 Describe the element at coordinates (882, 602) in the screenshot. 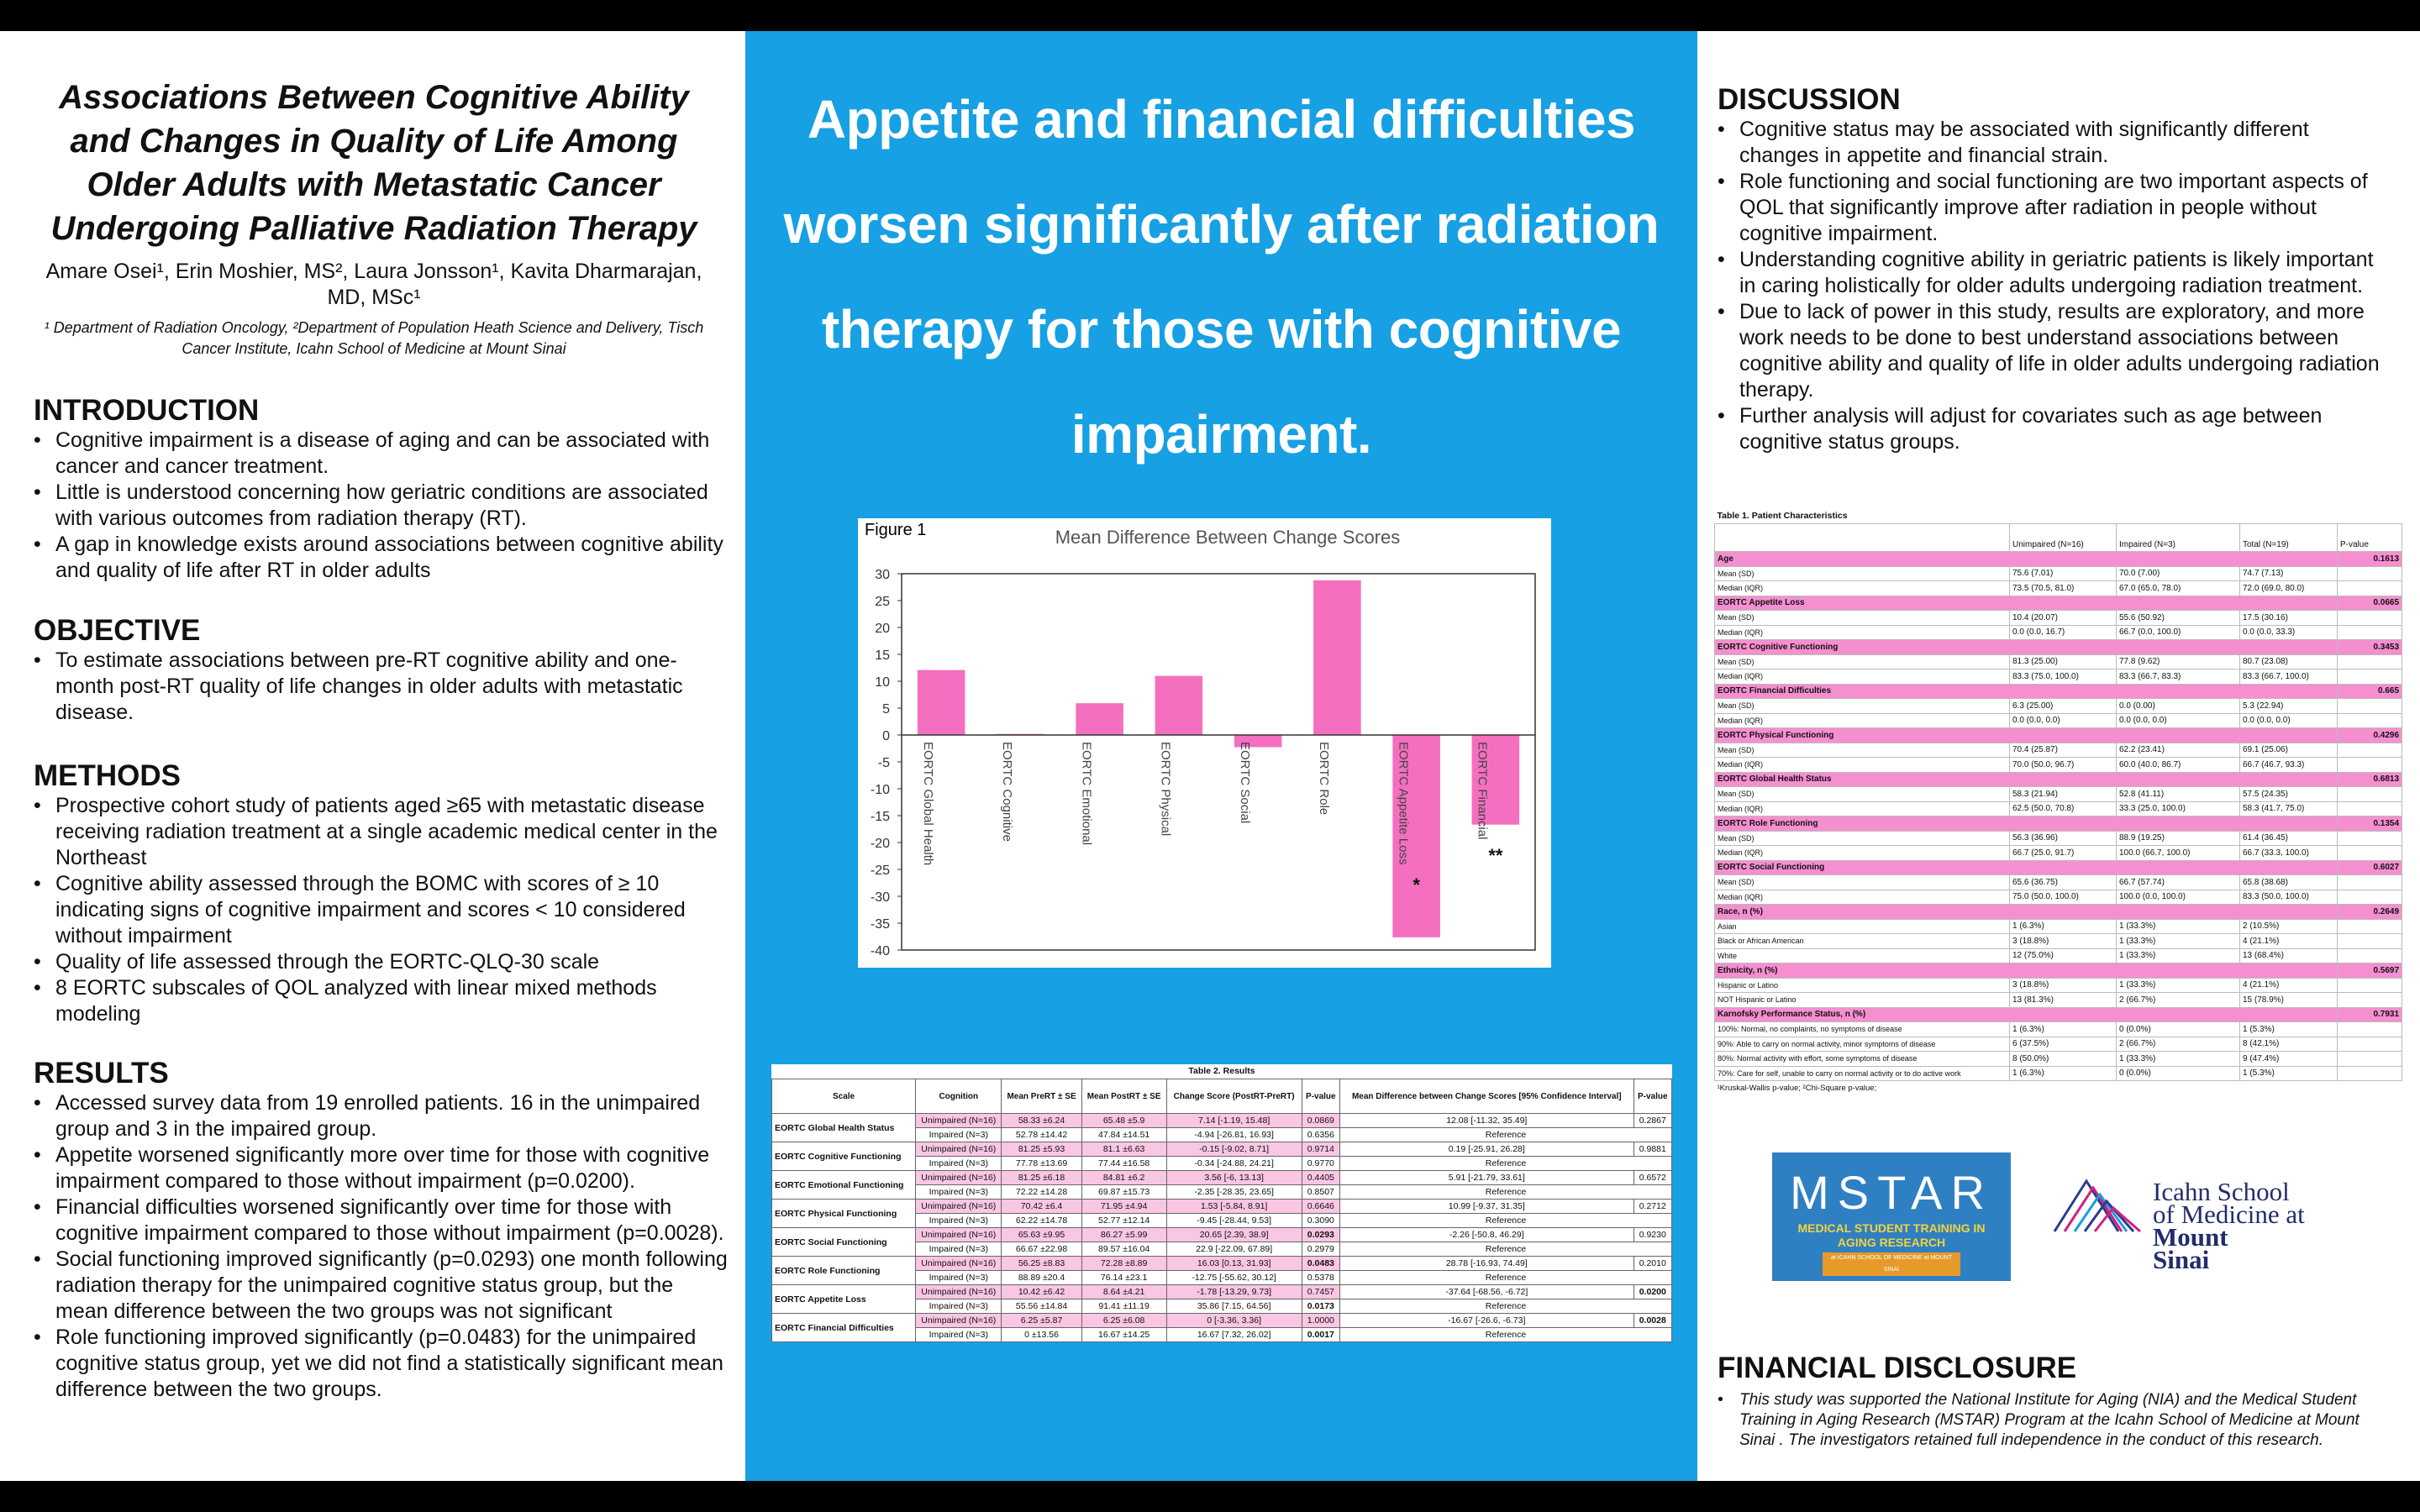

I see `y-tick-label: 25` at that location.